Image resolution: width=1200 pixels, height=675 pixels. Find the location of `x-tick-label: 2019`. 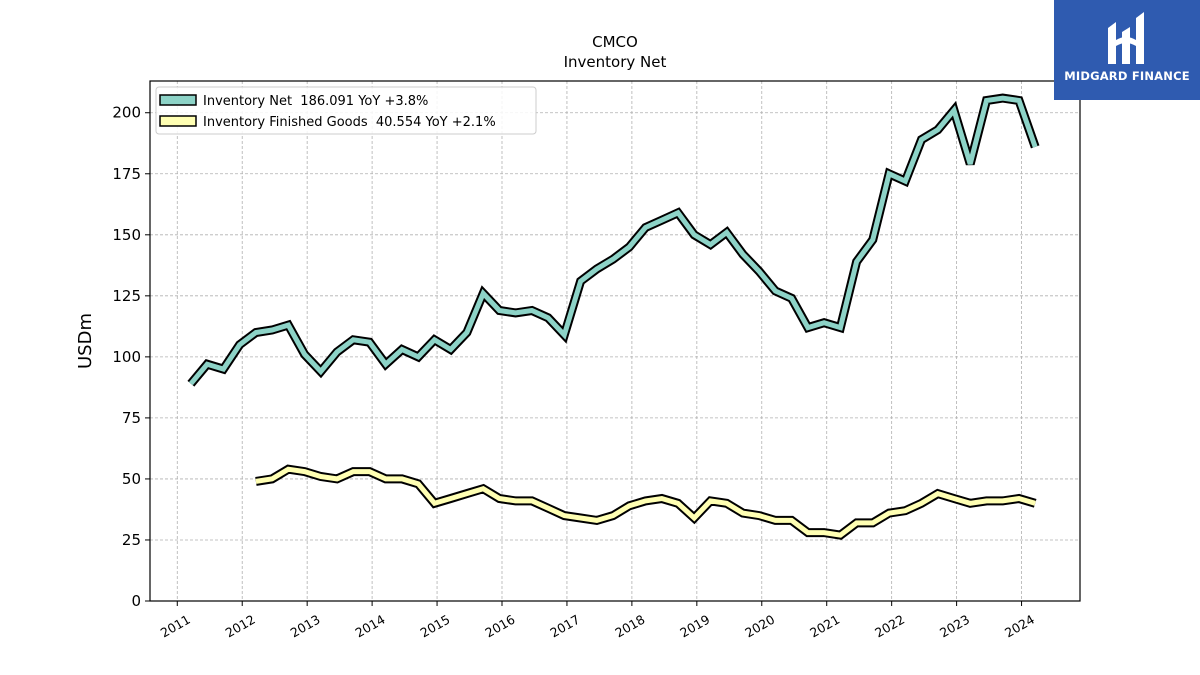

x-tick-label: 2019 is located at coordinates (694, 626).